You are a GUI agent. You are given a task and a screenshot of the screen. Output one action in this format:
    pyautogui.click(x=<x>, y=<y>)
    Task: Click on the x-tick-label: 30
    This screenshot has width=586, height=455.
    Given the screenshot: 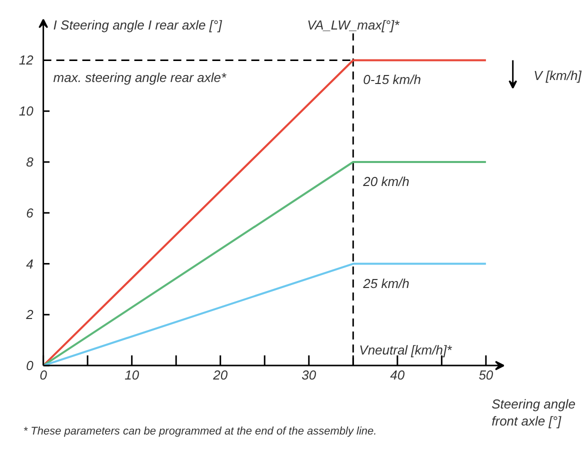 What is the action you would take?
    pyautogui.click(x=309, y=375)
    